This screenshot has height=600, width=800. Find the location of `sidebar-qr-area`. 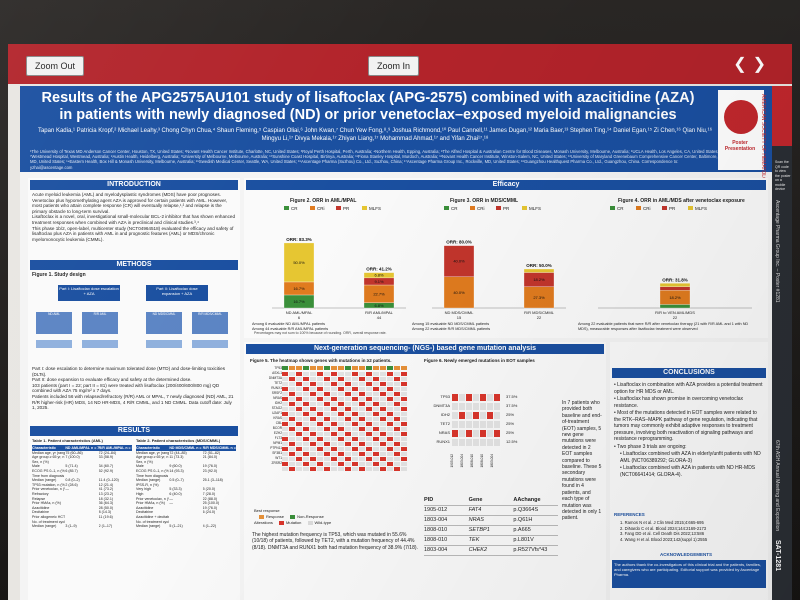

sidebar-qr-area is located at coordinates (782, 116).